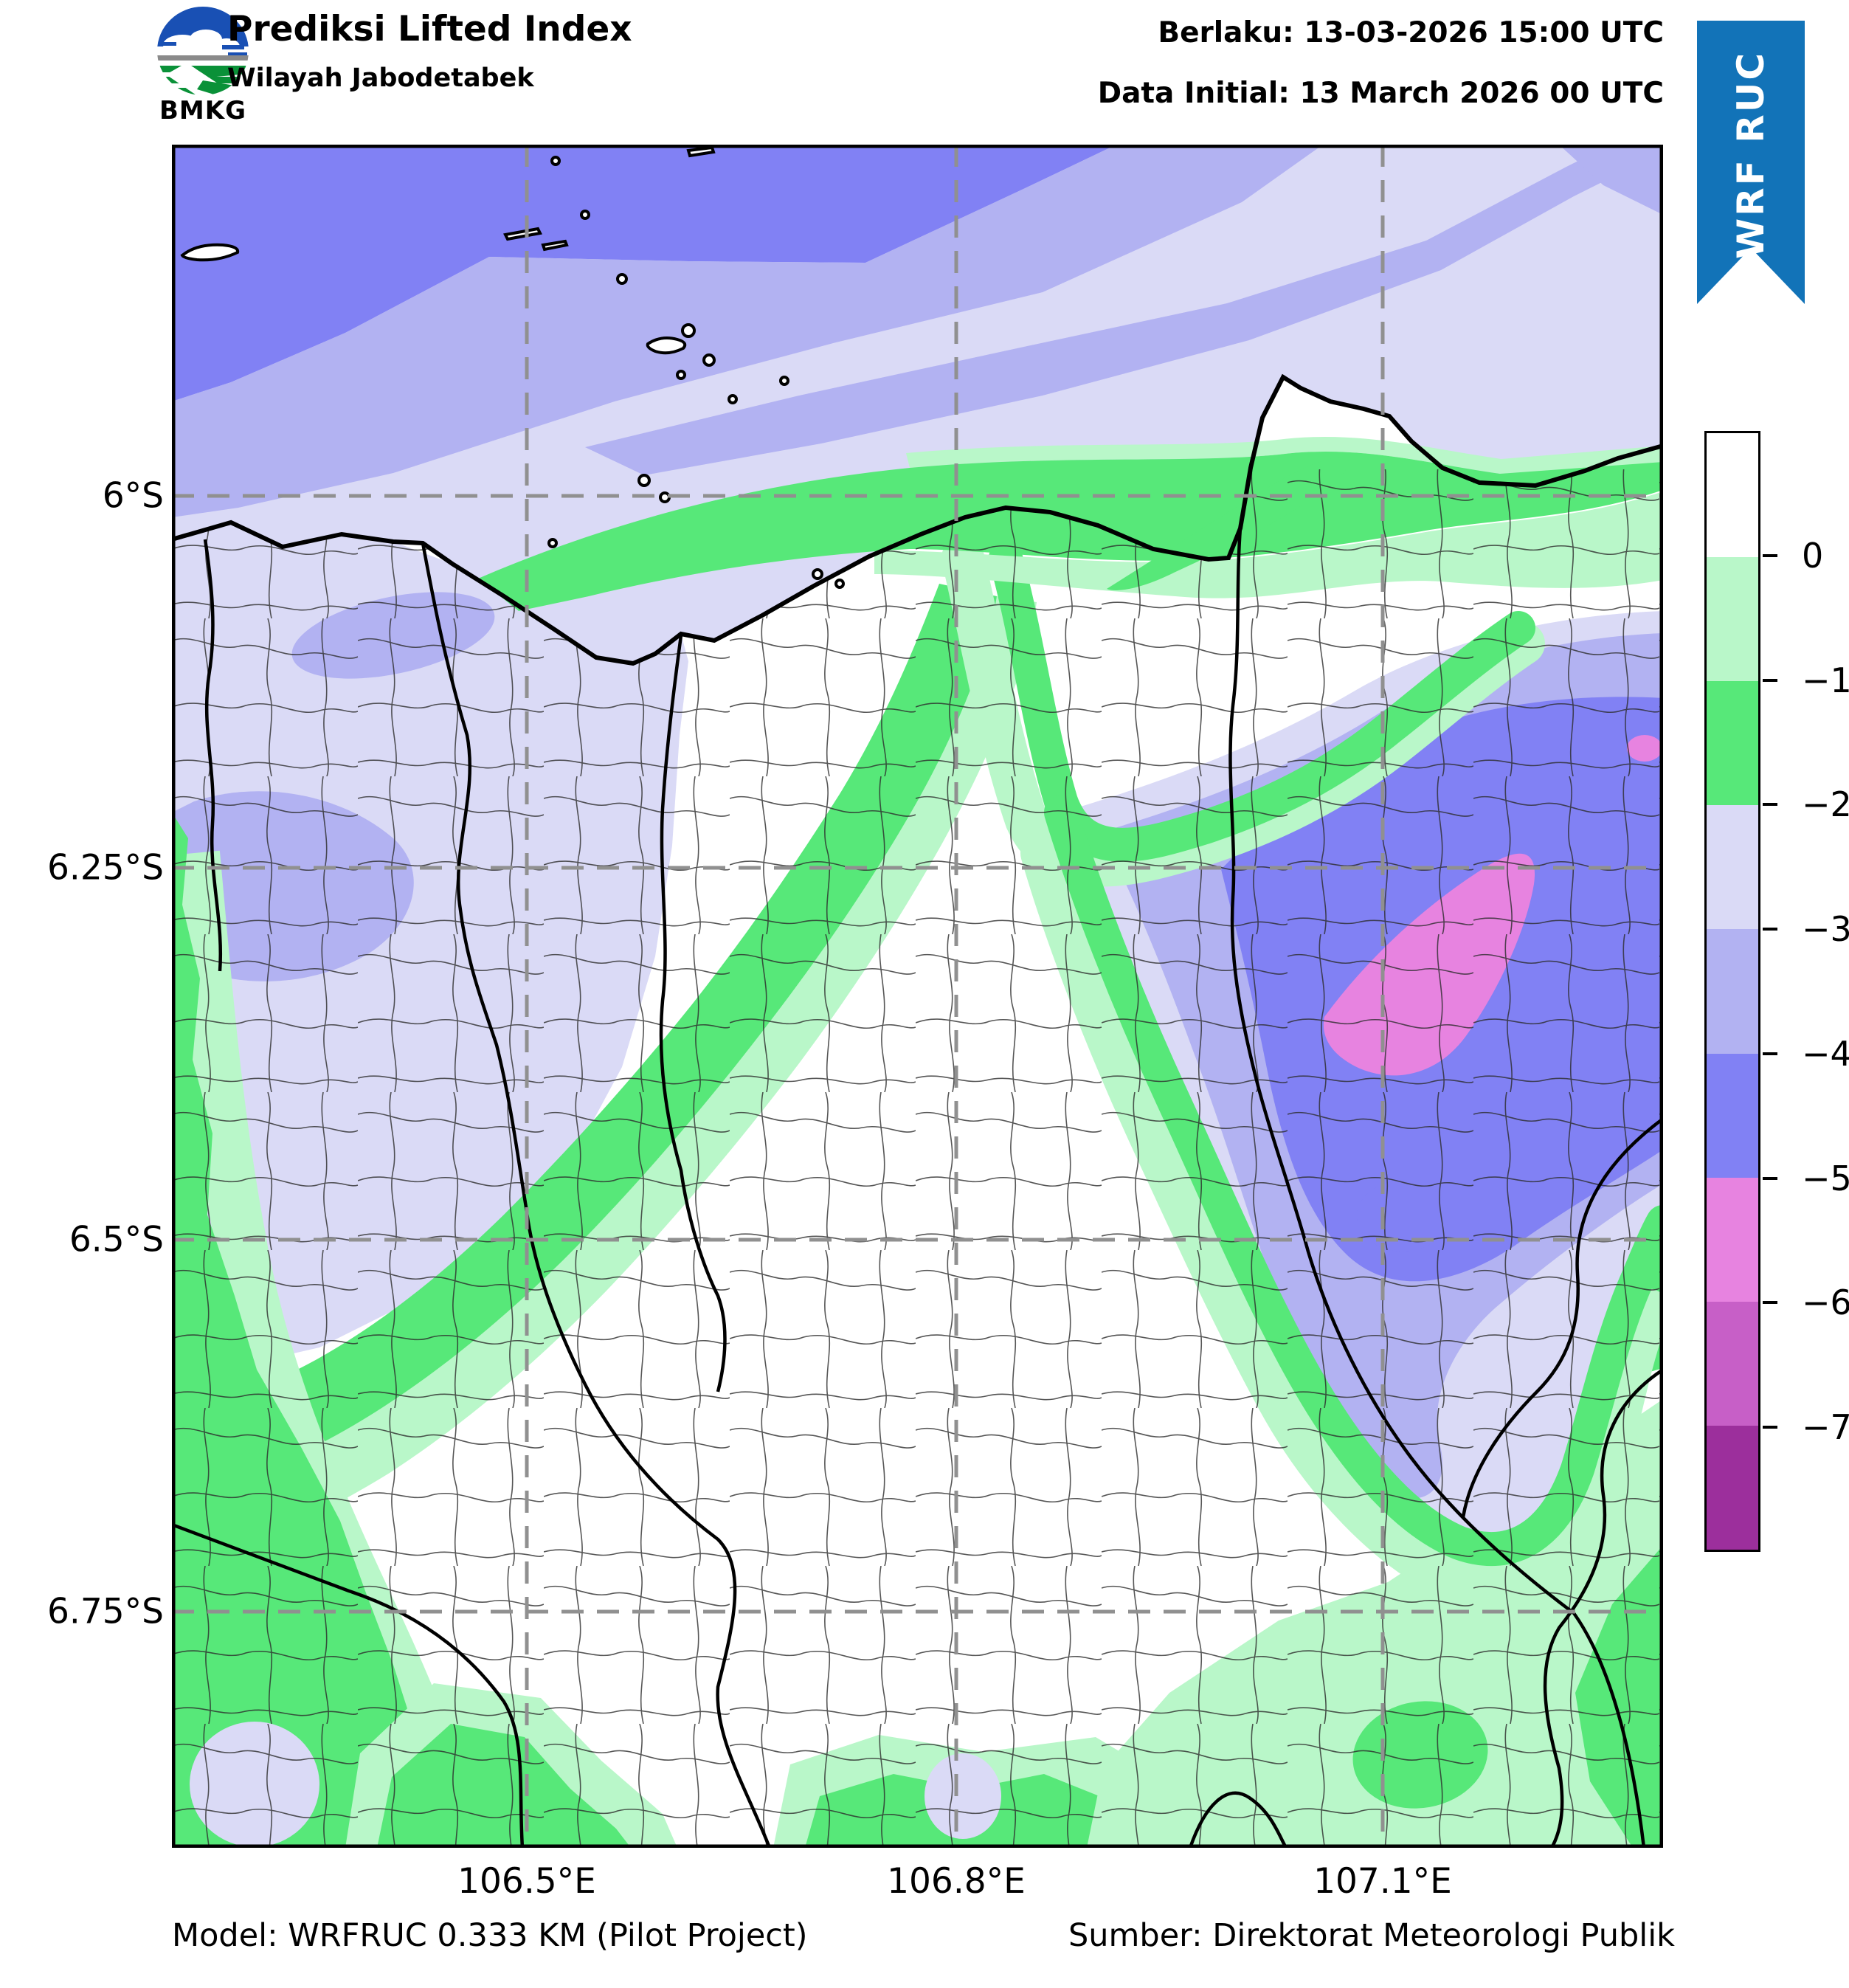 Image resolution: width=1849 pixels, height=1988 pixels. Describe the element at coordinates (1826, 1178) in the screenshot. I see `colorbar-tick-label: −5` at that location.